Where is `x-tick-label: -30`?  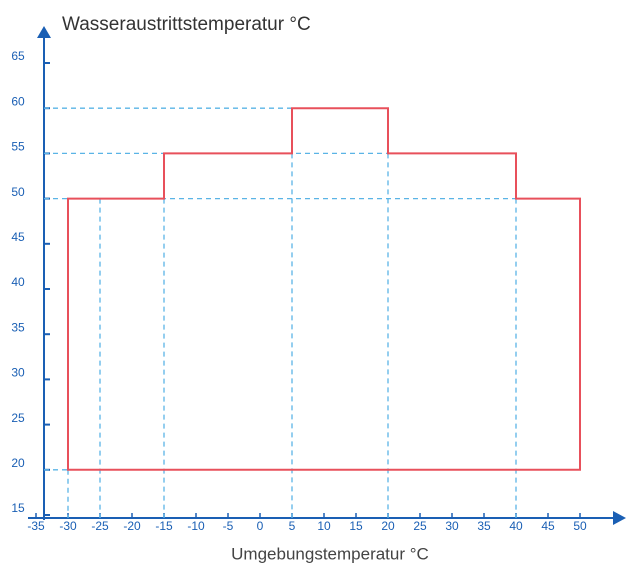 x-tick-label: -30 is located at coordinates (68, 526).